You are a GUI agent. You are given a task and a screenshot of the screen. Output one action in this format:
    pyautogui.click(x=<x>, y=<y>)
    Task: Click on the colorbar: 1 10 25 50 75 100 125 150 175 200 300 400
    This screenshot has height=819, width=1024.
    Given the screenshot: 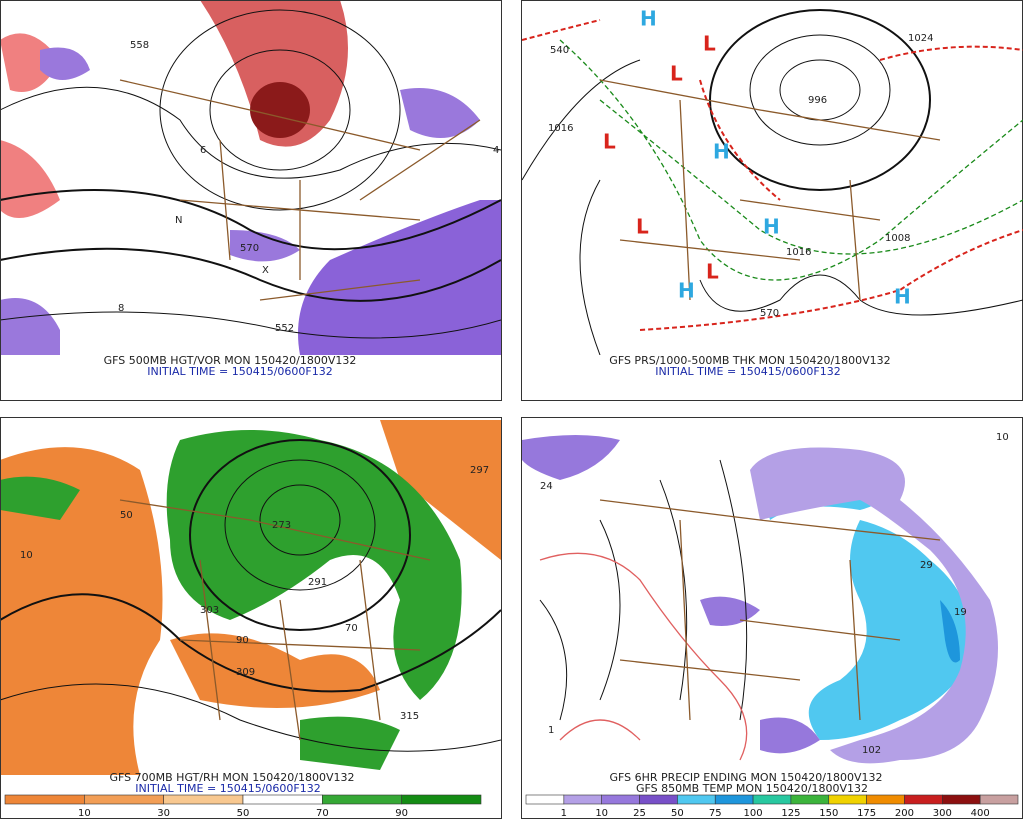 What is the action you would take?
    pyautogui.click(x=772, y=806)
    